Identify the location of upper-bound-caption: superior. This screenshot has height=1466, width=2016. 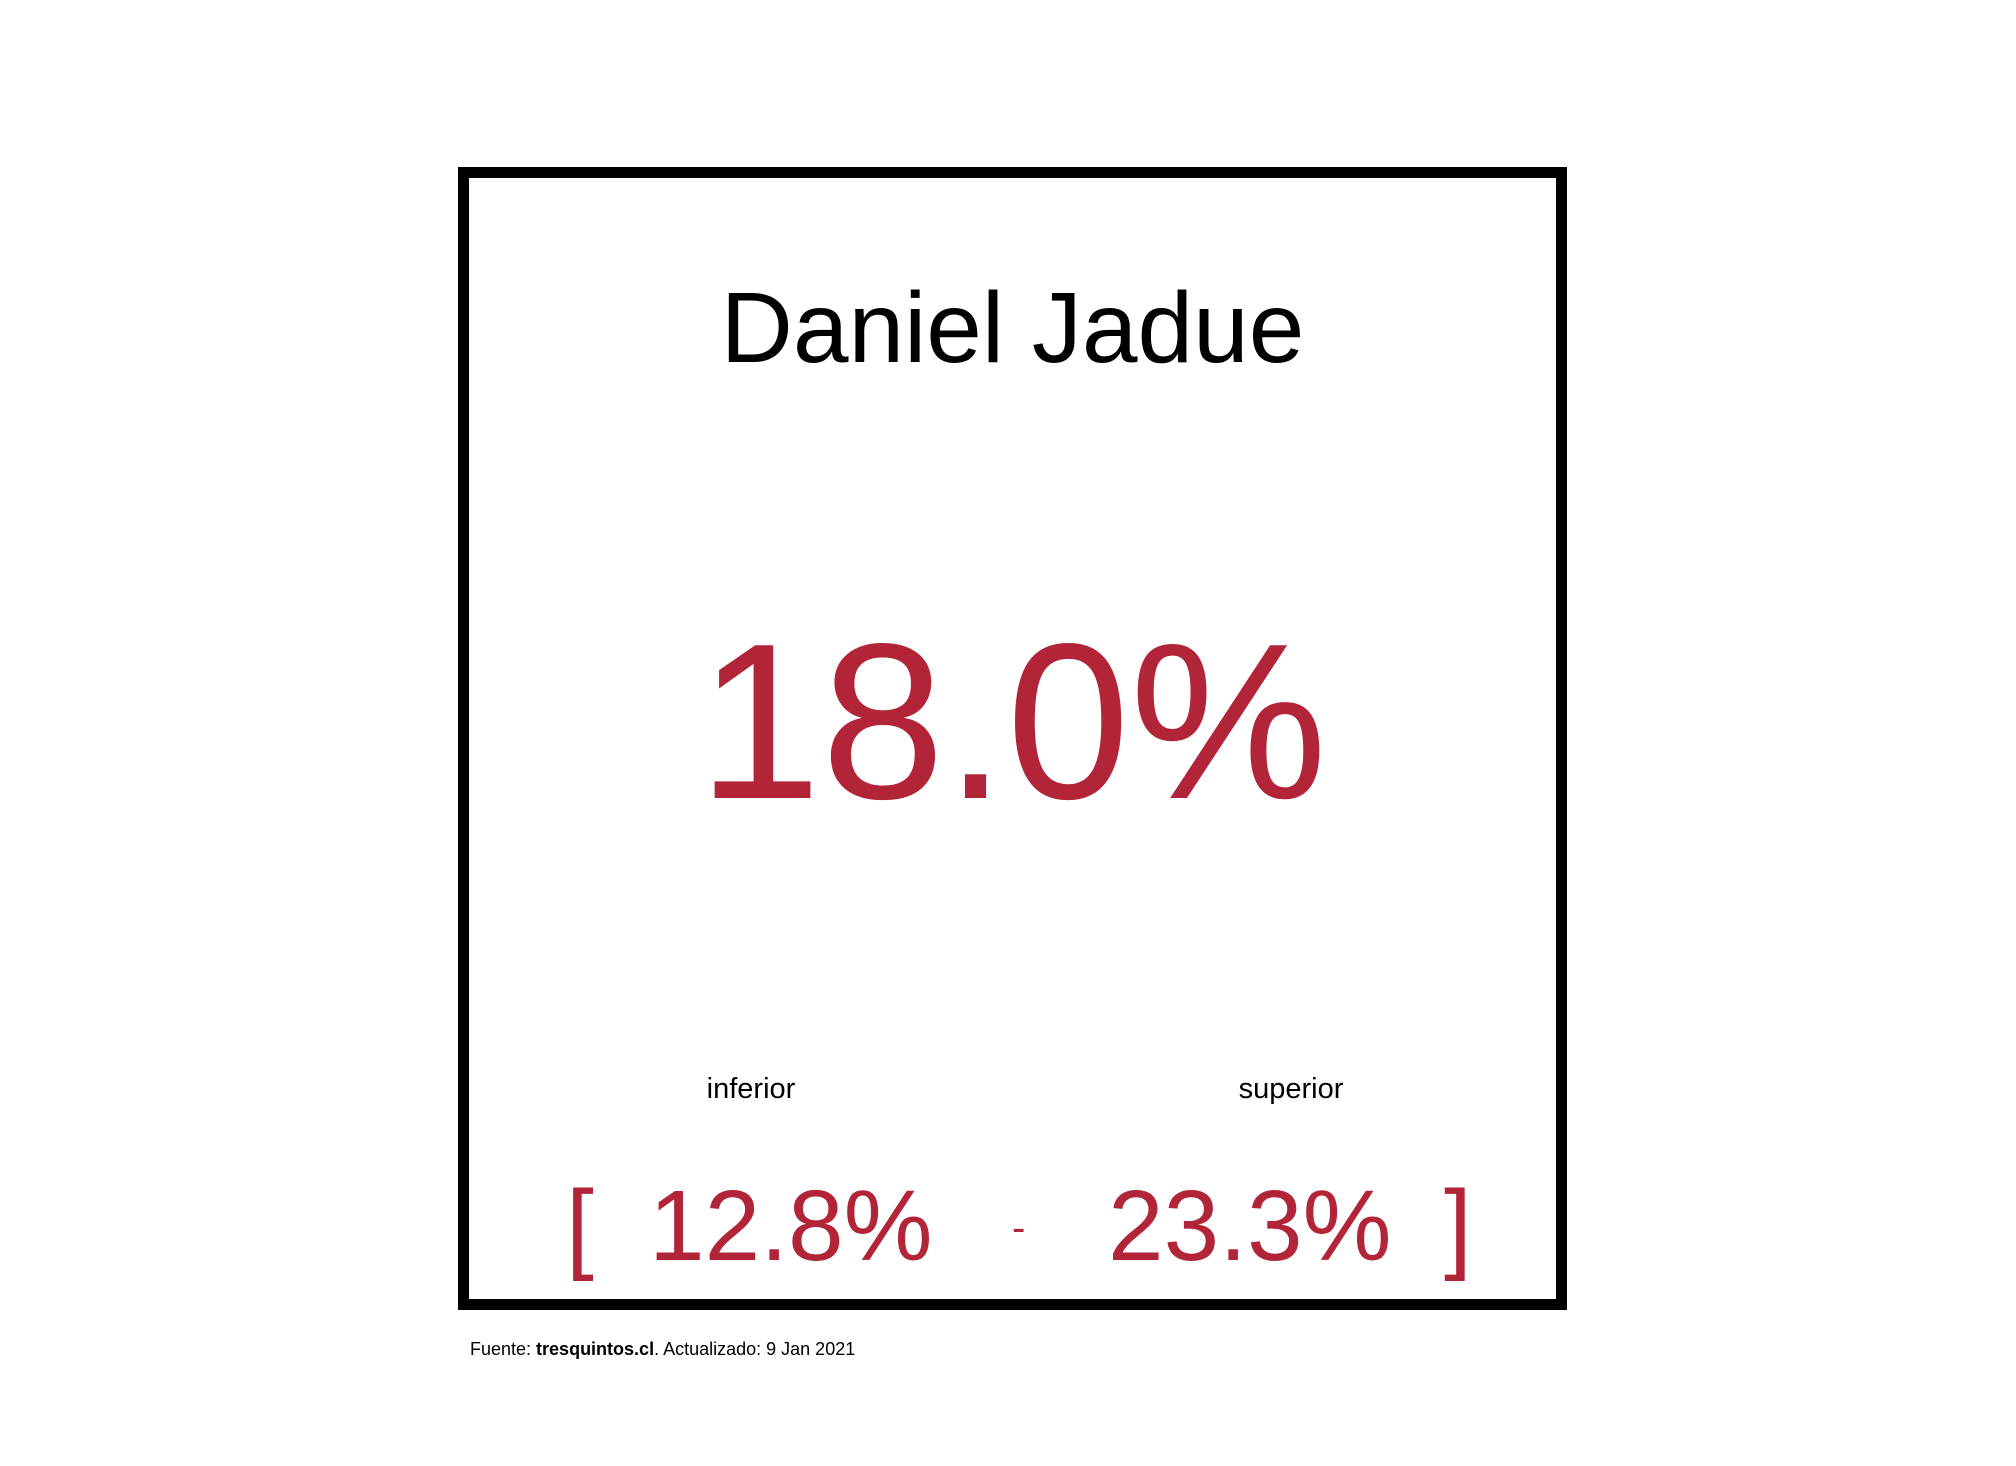
(1291, 1089).